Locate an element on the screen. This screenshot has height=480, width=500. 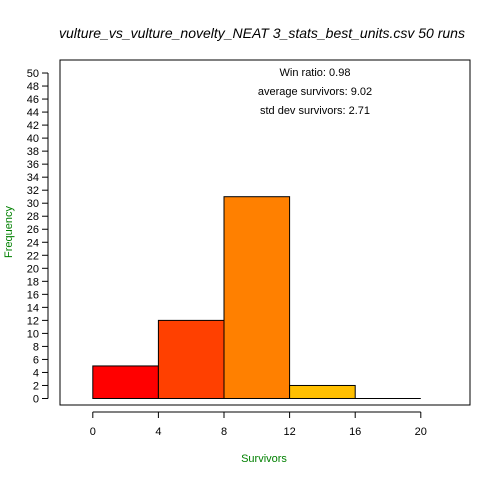
y-tick-label-16: 32 is located at coordinates (33, 191).